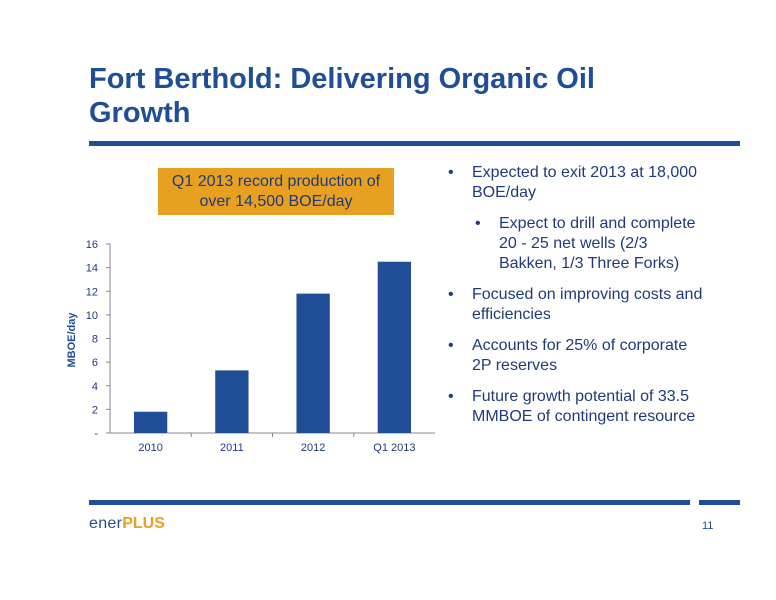  What do you see at coordinates (394, 448) in the screenshot?
I see `x-tick-label: Q1 2013` at bounding box center [394, 448].